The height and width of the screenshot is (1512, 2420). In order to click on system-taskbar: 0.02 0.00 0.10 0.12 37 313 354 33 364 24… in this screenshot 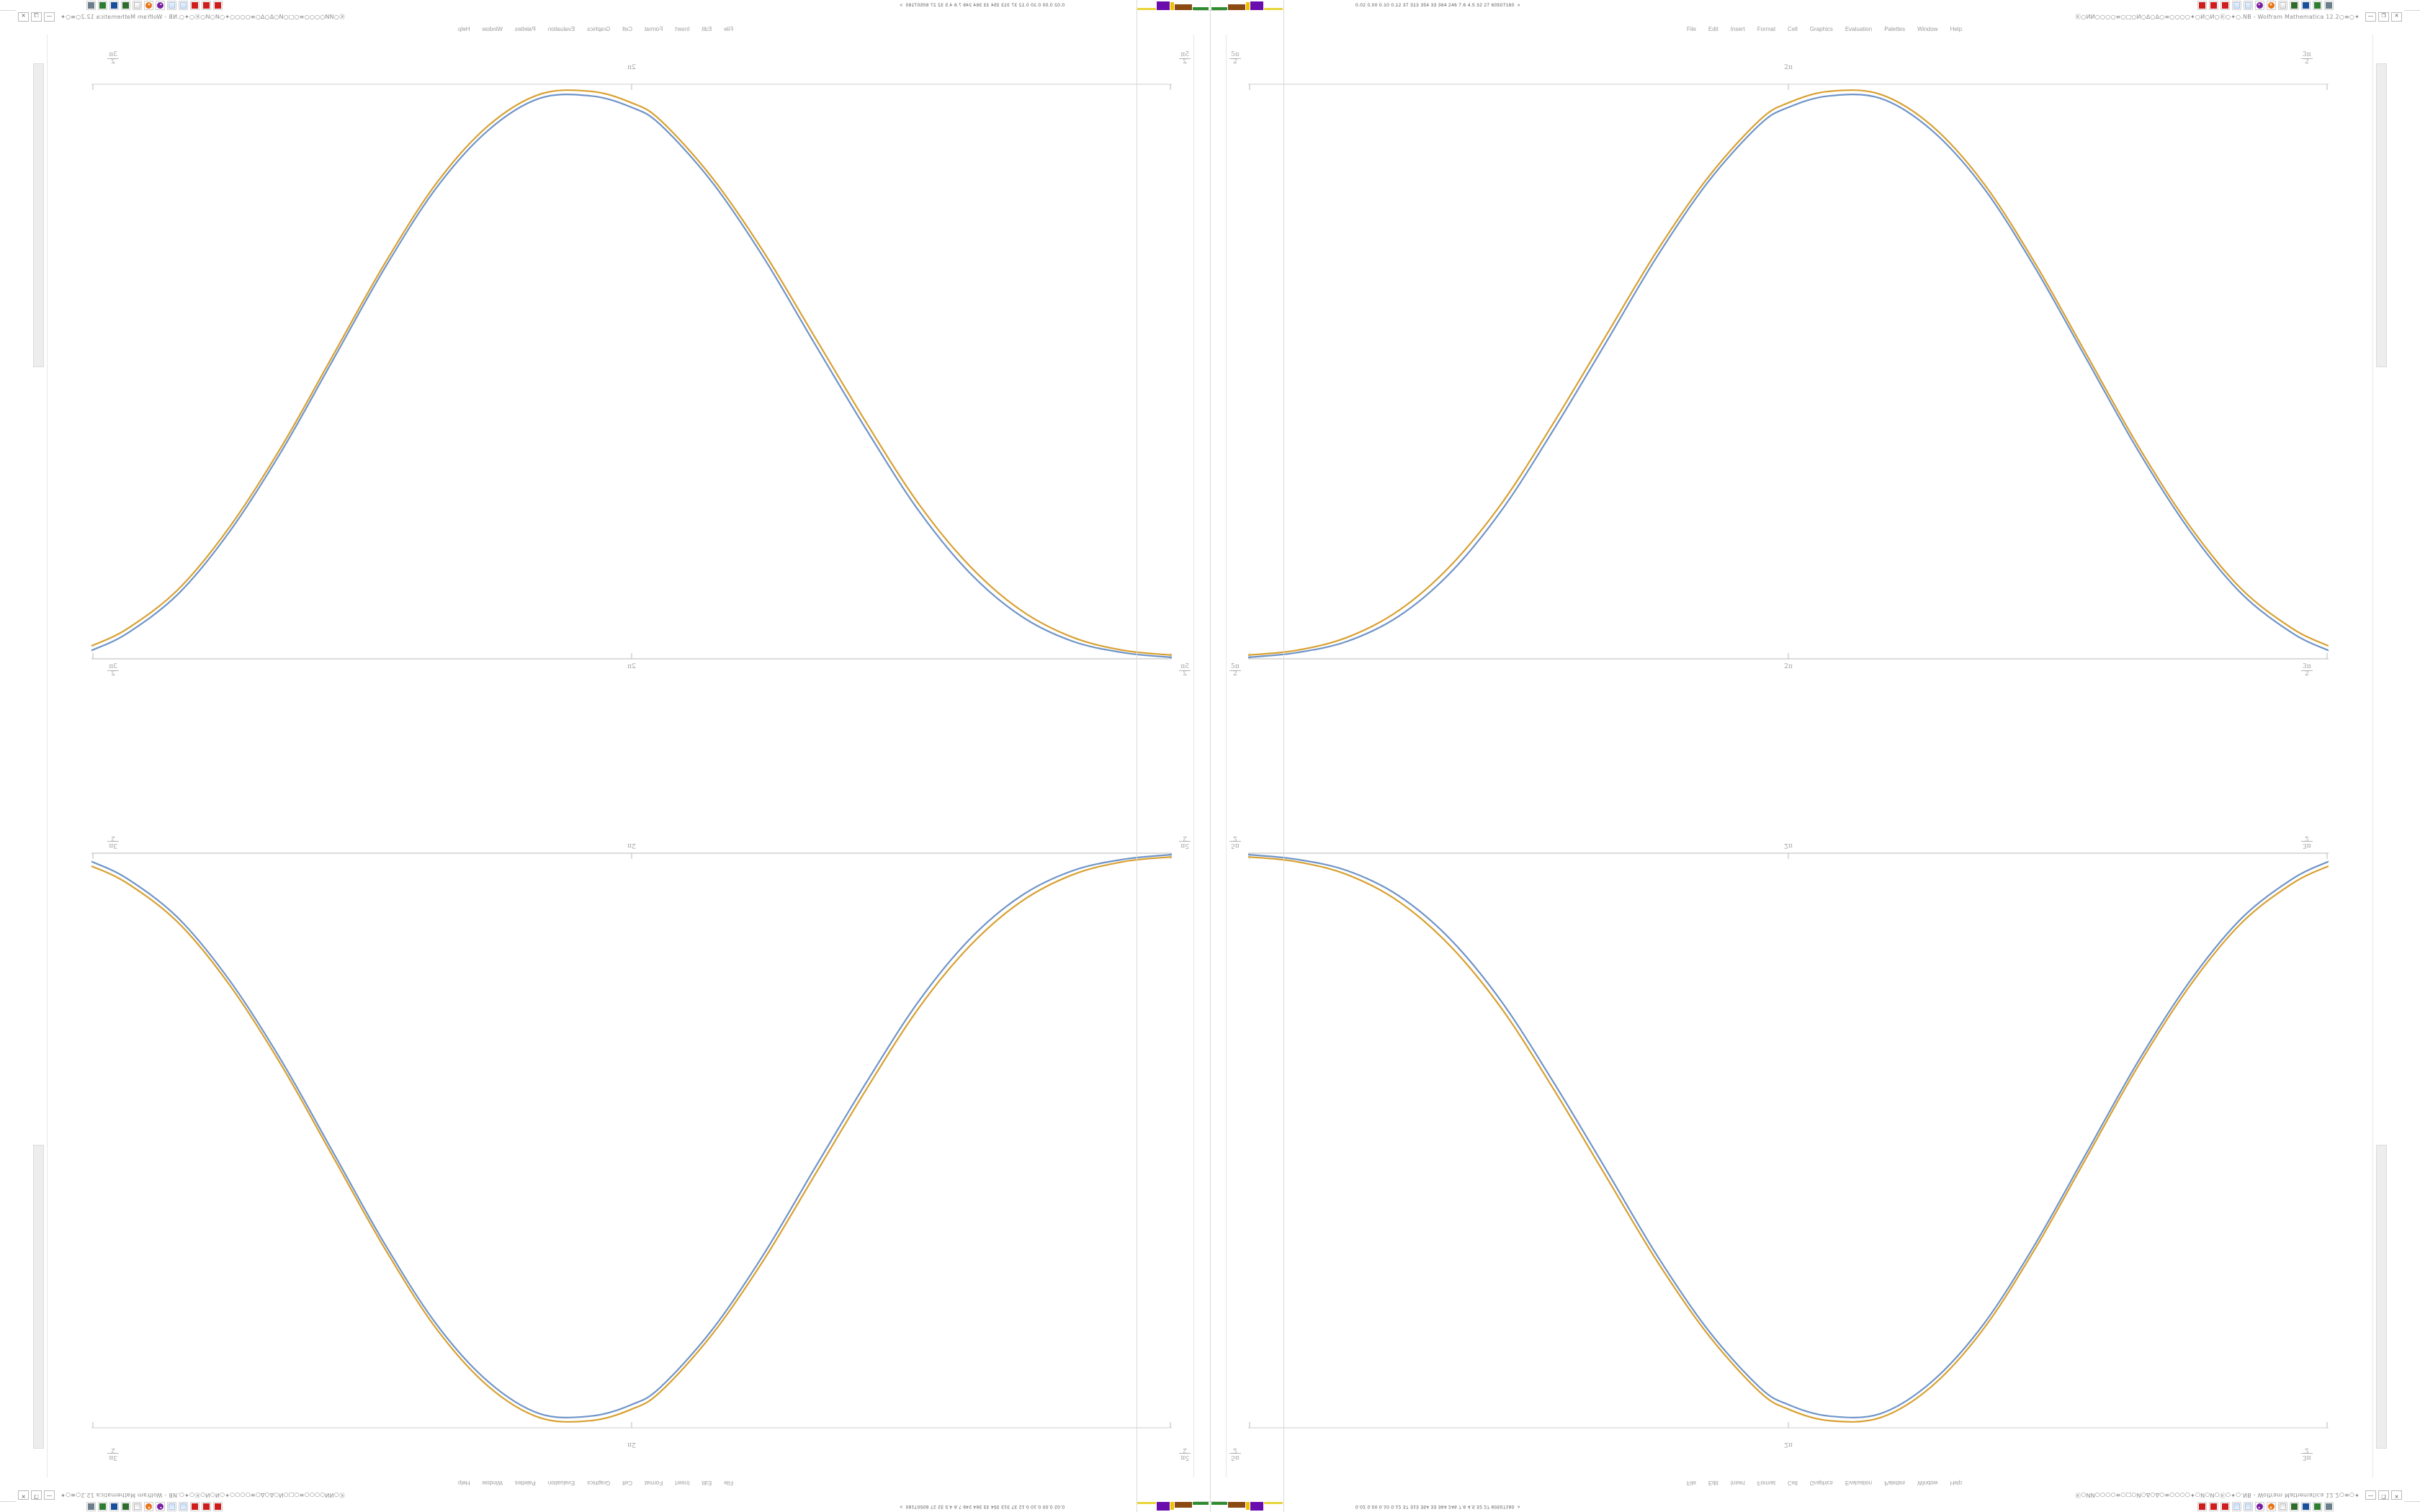, I will do `click(1815, 5)`.